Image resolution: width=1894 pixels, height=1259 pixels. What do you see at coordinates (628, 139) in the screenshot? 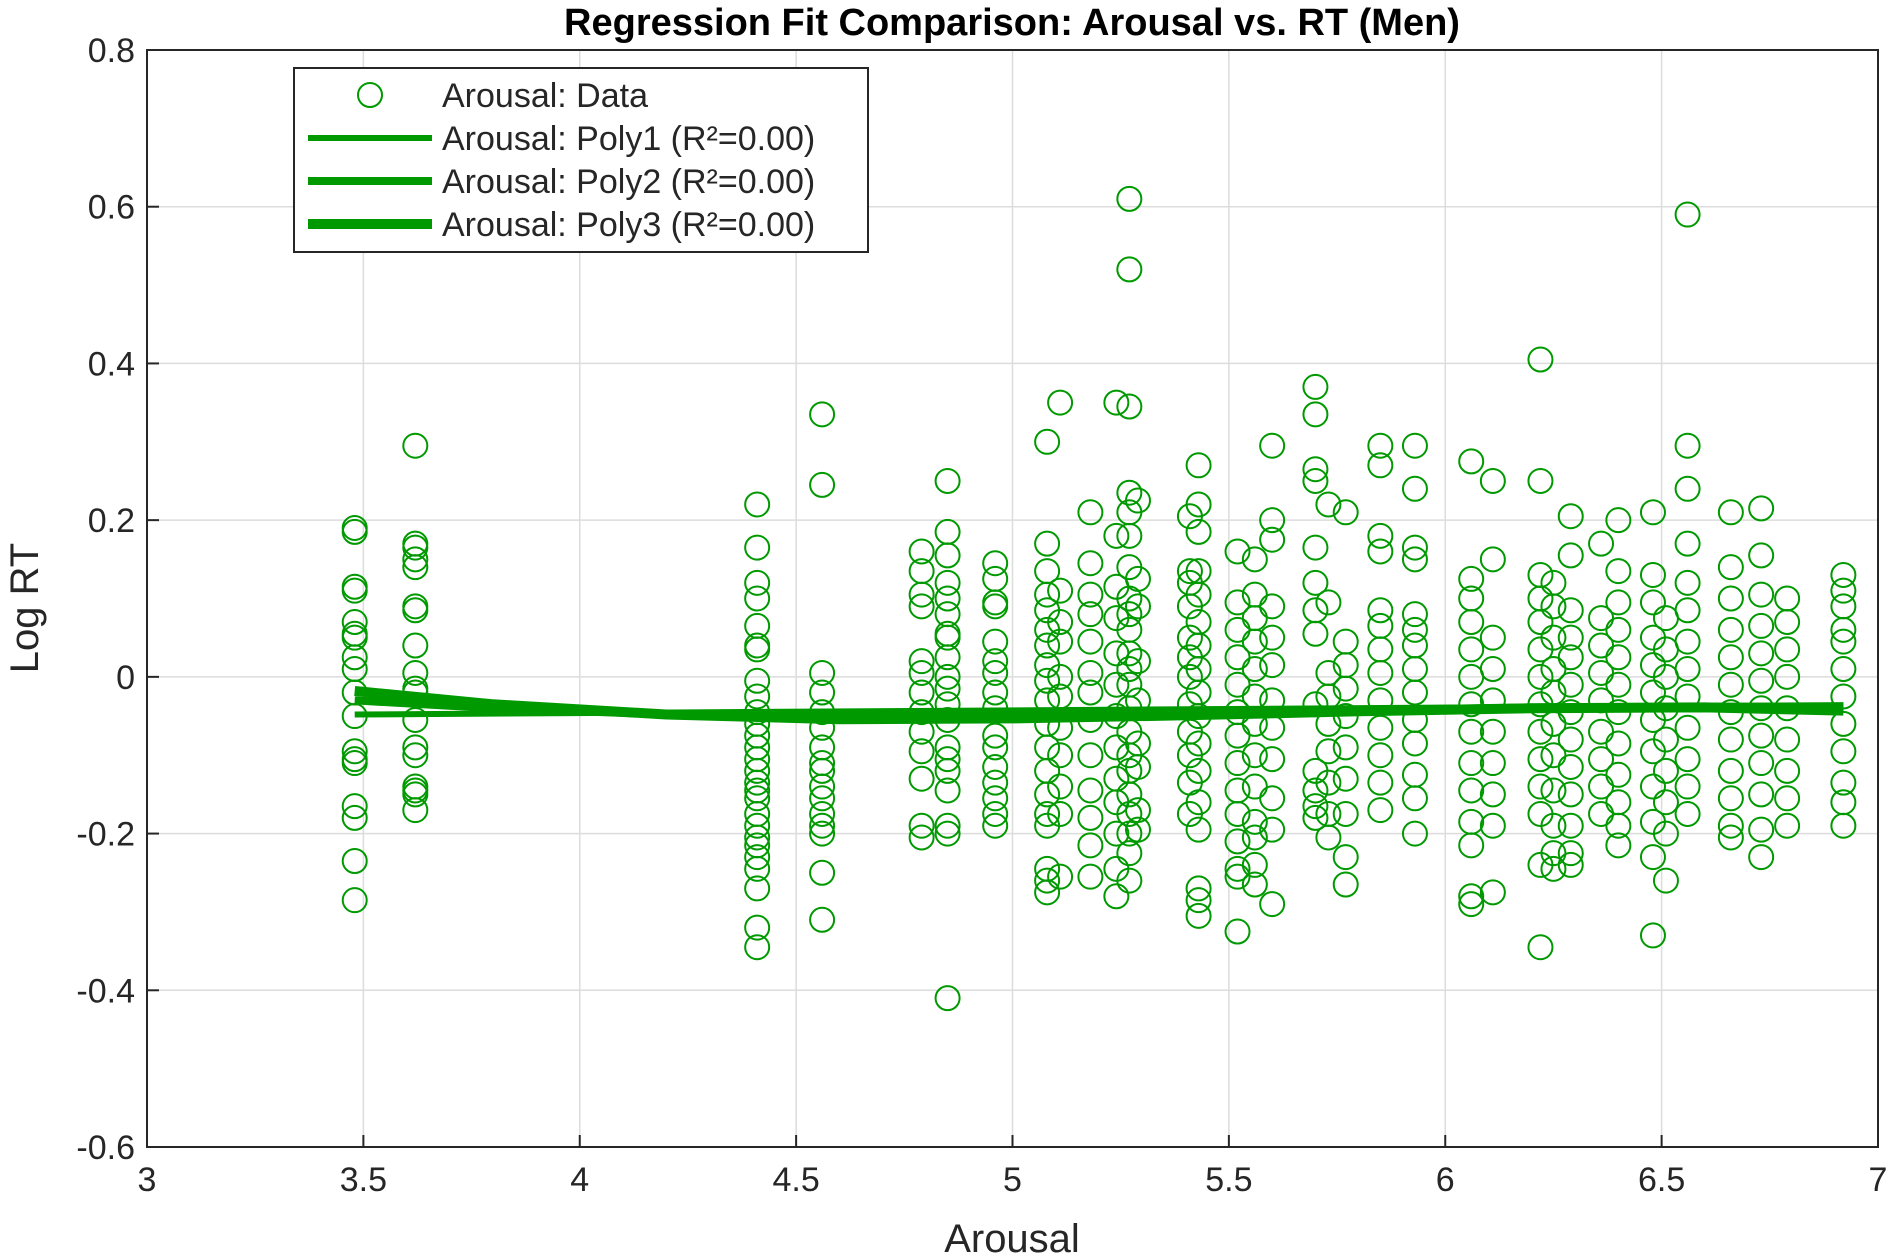
I see `legend-label: Arousal: Poly1 (R²=0.00)` at bounding box center [628, 139].